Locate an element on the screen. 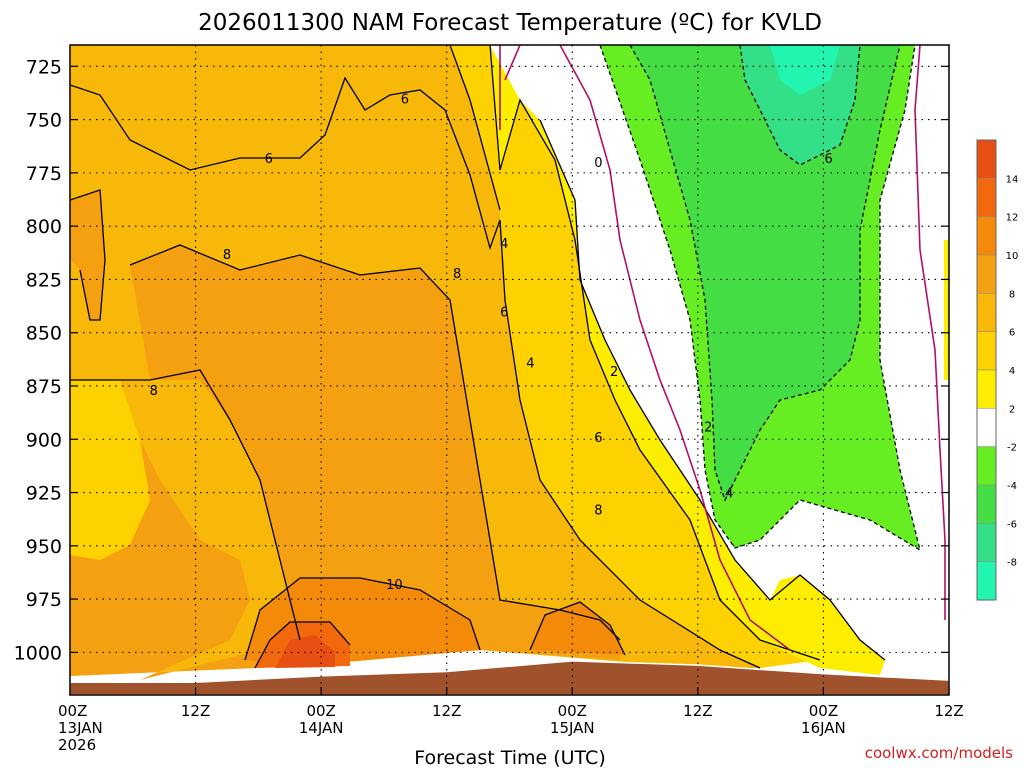 This screenshot has width=1024, height=768. x-tick-label-48-0: 00Z is located at coordinates (572, 711).